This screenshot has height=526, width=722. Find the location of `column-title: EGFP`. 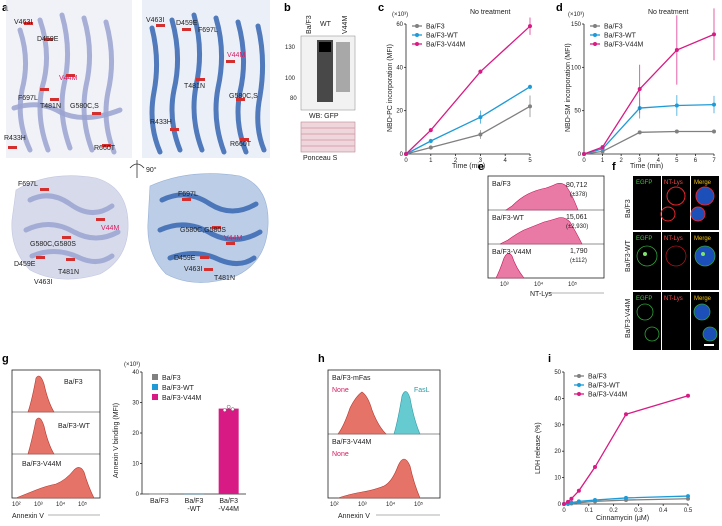

column-title: EGFP is located at coordinates (644, 239).